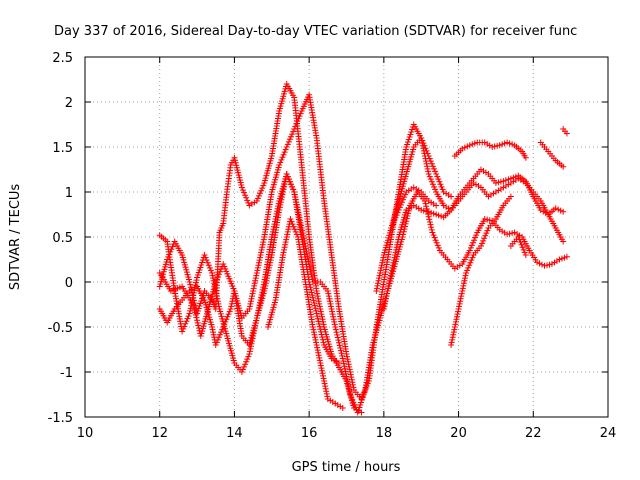 Image resolution: width=640 pixels, height=480 pixels. What do you see at coordinates (384, 433) in the screenshot?
I see `x-tick-label: 18` at bounding box center [384, 433].